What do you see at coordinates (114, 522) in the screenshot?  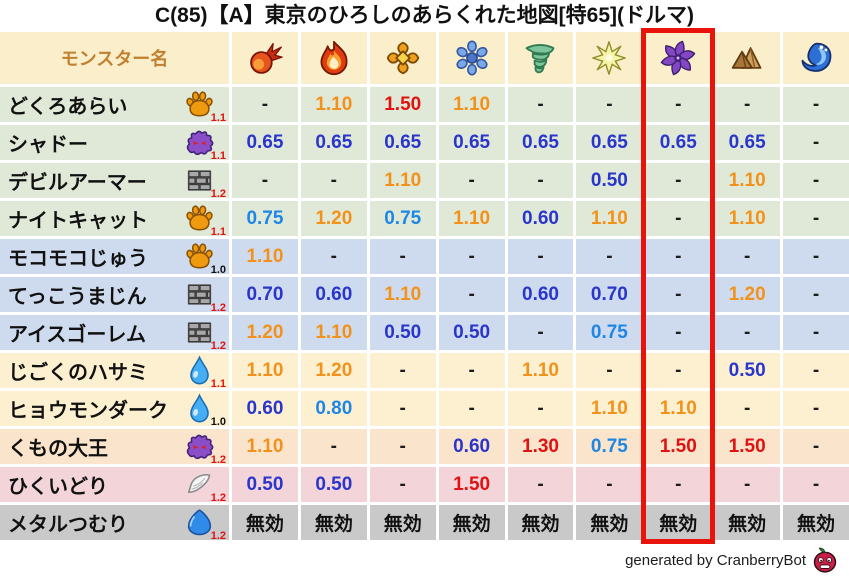 I see `monster-name-cell: メタルつむり 1.2` at bounding box center [114, 522].